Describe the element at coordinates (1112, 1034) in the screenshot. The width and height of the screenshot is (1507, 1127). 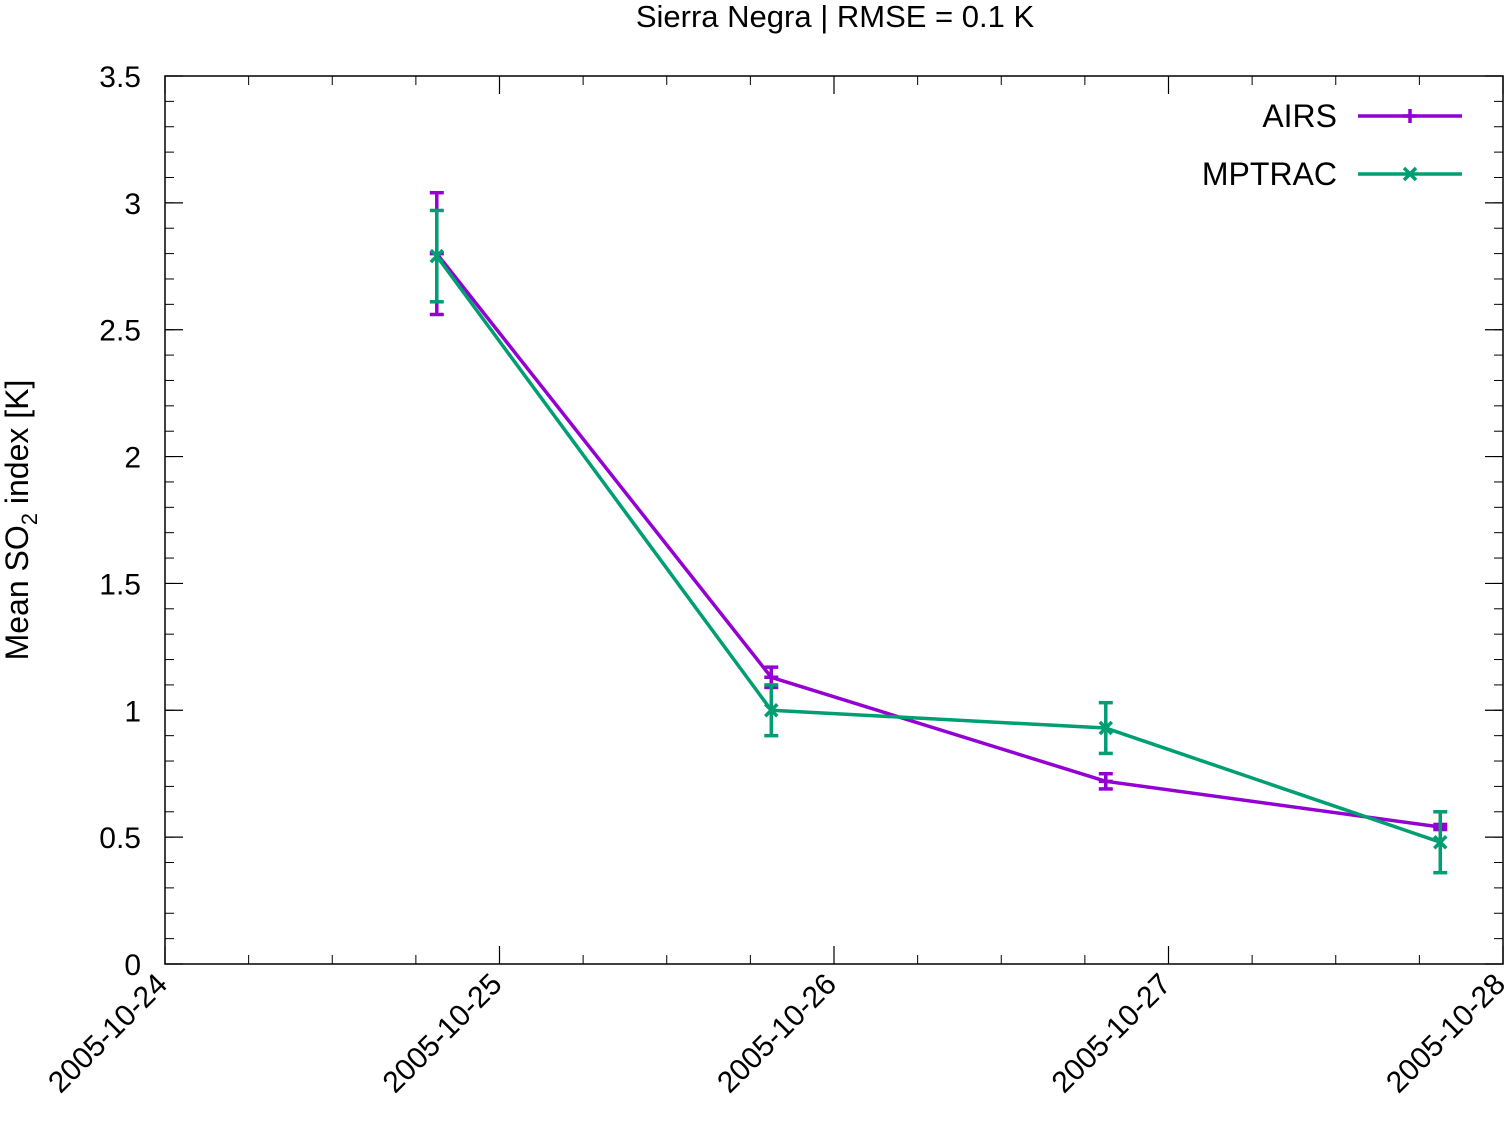
I see `x-tick-label: 2005-10-27` at that location.